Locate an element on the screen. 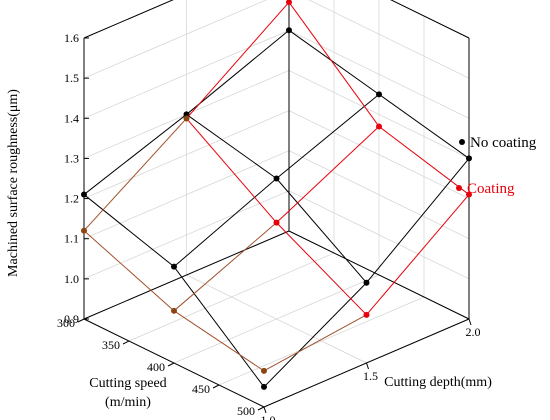 The width and height of the screenshot is (550, 420). y-tick-label: 1.5 is located at coordinates (370, 376).